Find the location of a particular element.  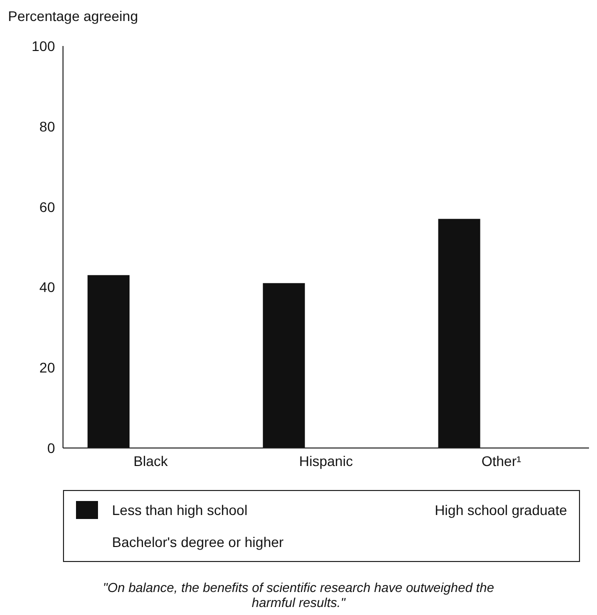

y-tick-label: 80 is located at coordinates (47, 126).